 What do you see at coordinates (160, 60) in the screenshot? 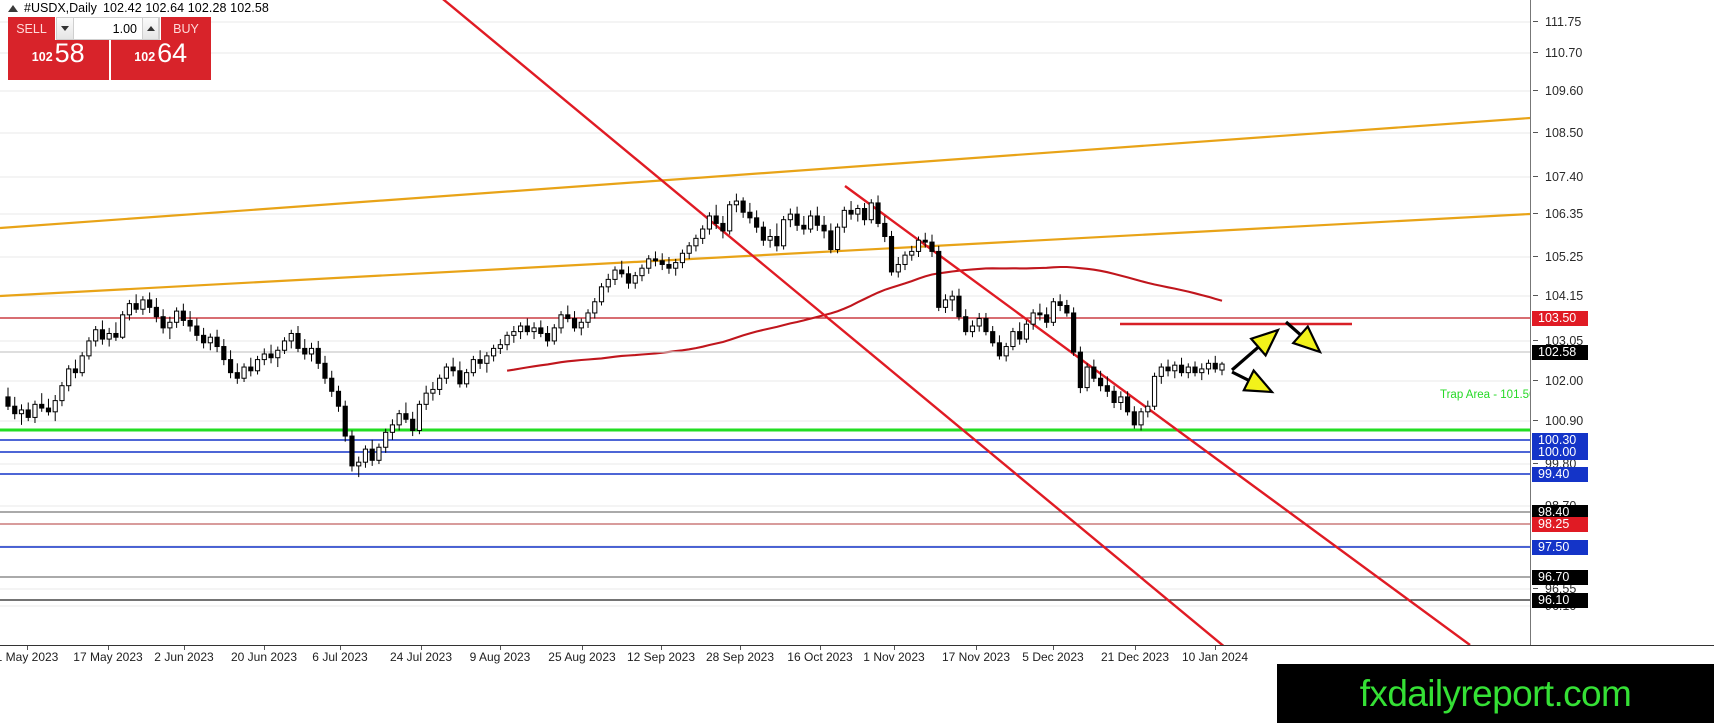
I see `buy-price-button: 102 64` at bounding box center [160, 60].